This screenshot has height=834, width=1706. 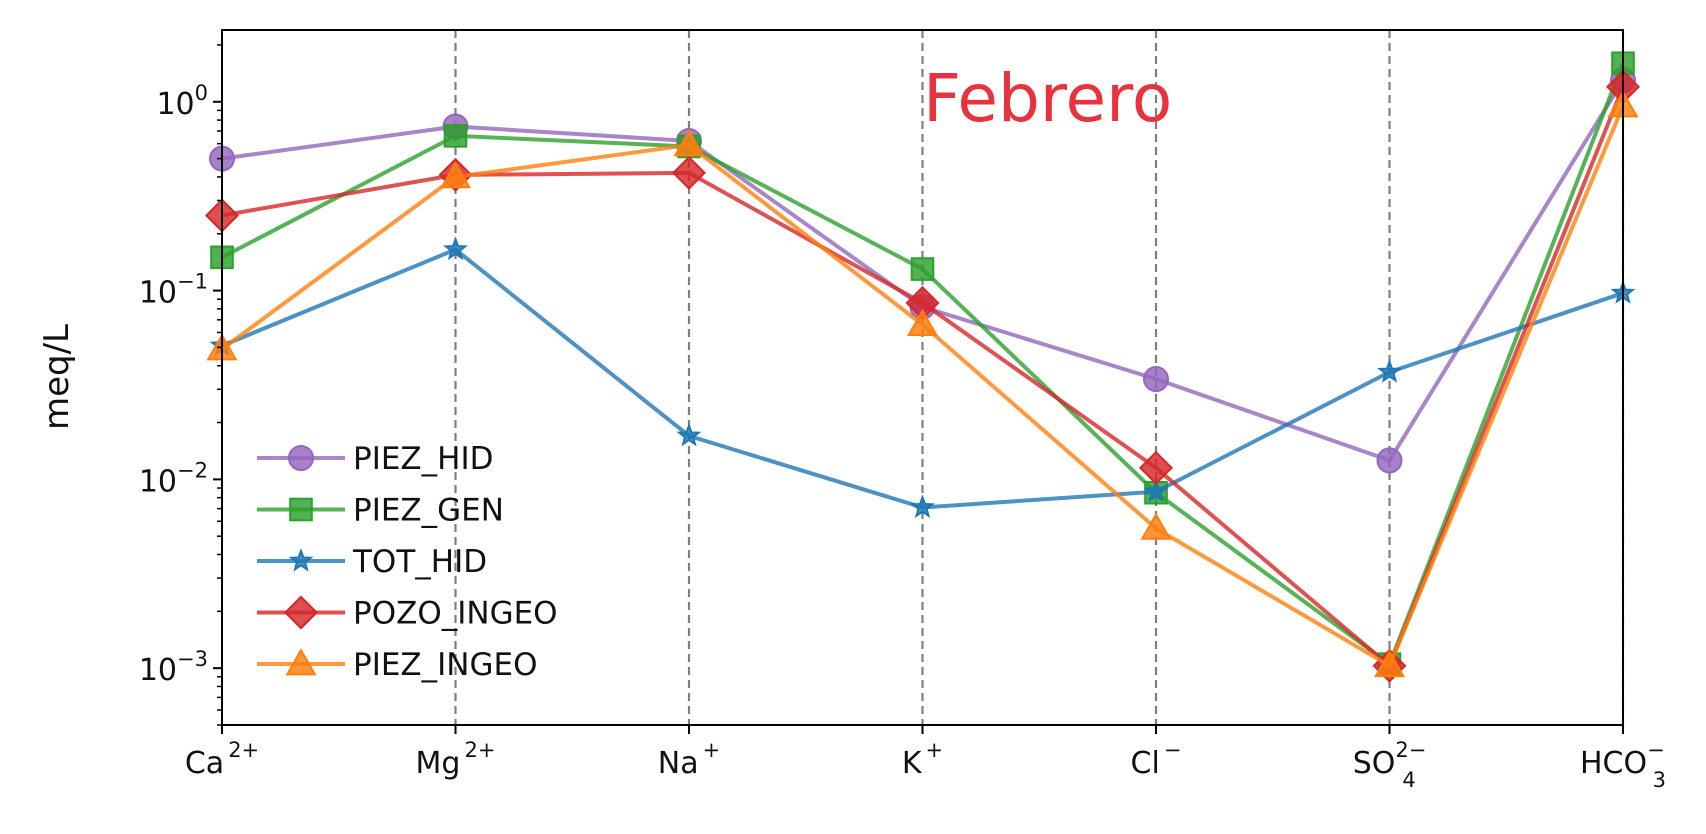 What do you see at coordinates (445, 665) in the screenshot?
I see `legend-label: PIEZ_INGEO` at bounding box center [445, 665].